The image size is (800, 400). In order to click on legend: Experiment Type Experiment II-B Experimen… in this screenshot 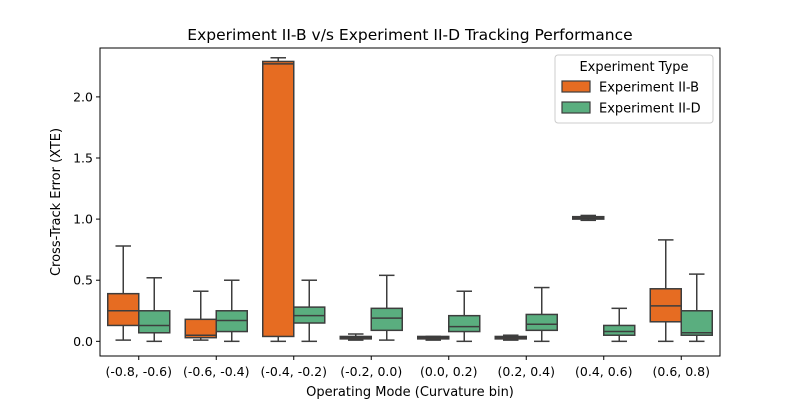, I will do `click(634, 89)`.